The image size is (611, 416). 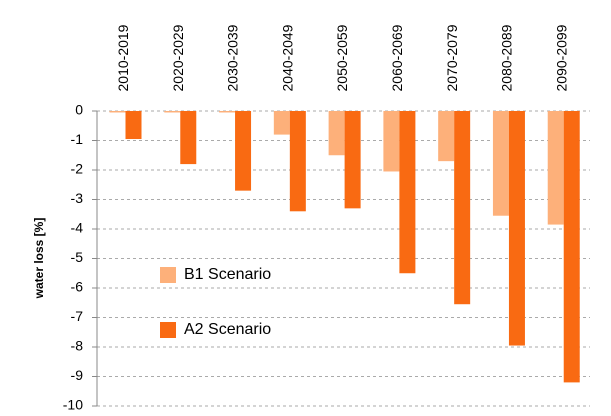 What do you see at coordinates (77, 375) in the screenshot?
I see `y-tick-label: -9` at bounding box center [77, 375].